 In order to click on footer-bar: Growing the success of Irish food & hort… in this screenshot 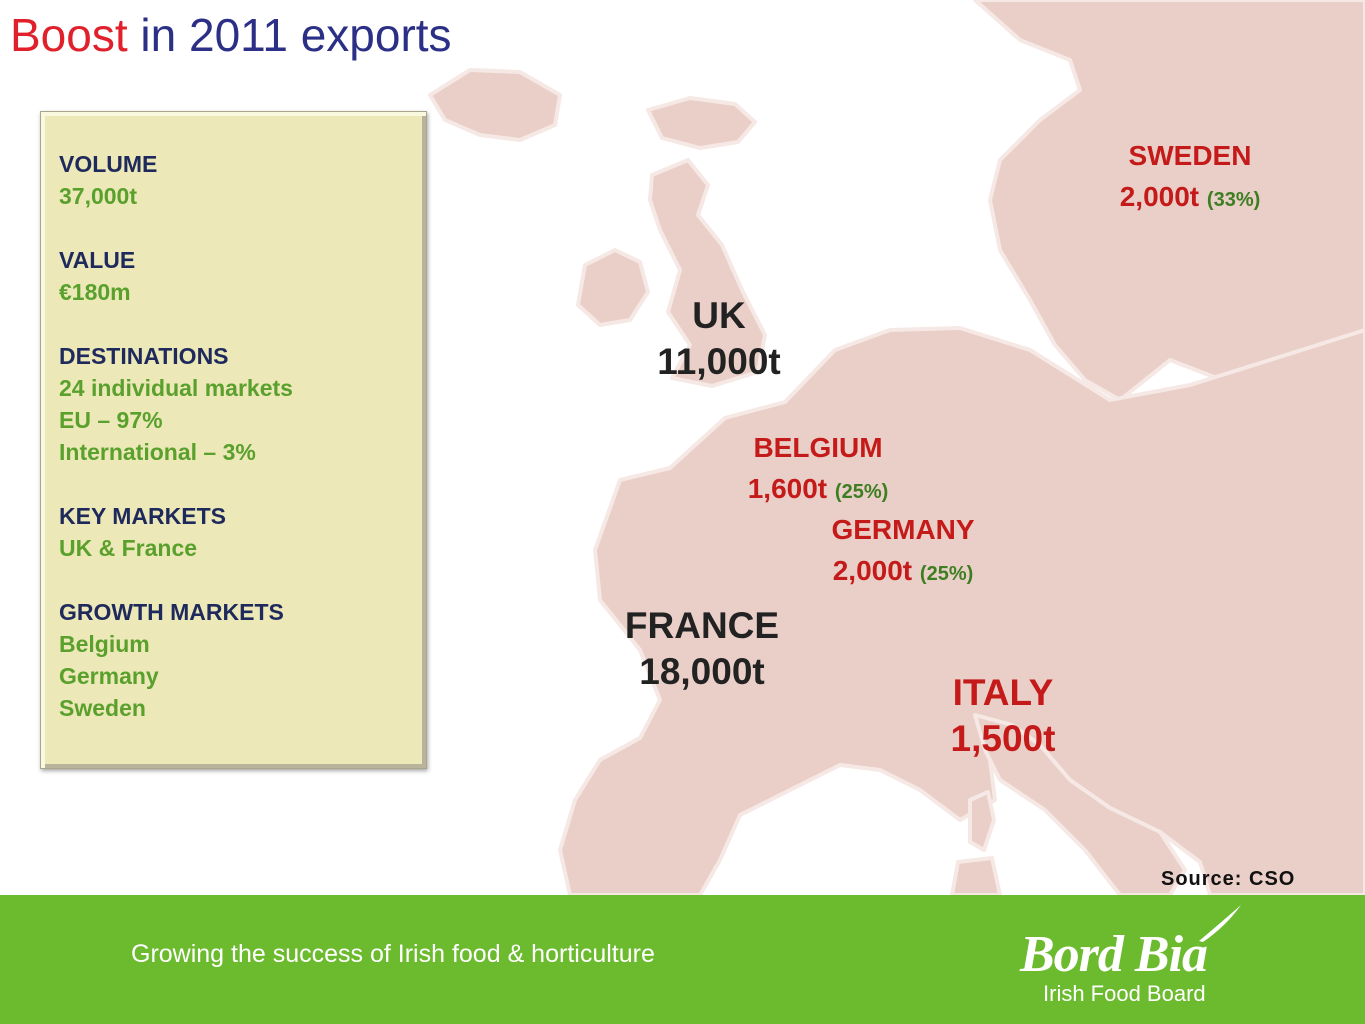, I will do `click(682, 959)`.